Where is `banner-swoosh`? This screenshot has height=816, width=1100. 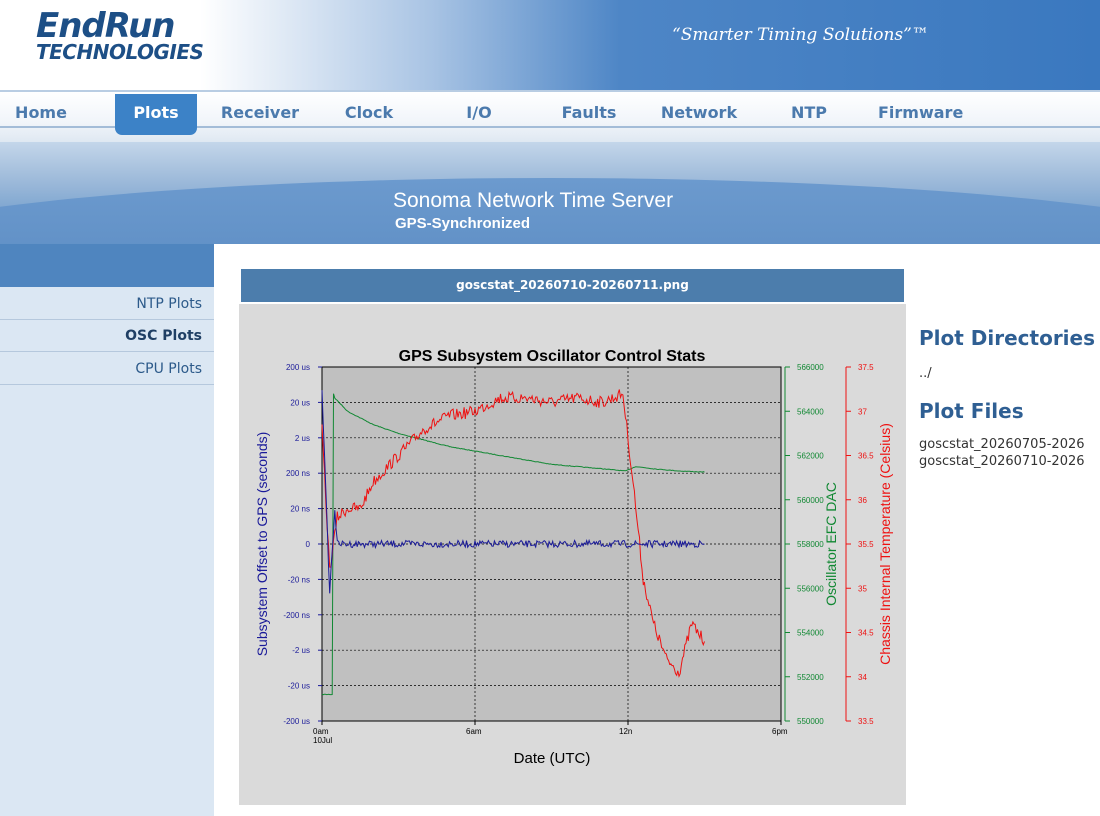 banner-swoosh is located at coordinates (550, 211).